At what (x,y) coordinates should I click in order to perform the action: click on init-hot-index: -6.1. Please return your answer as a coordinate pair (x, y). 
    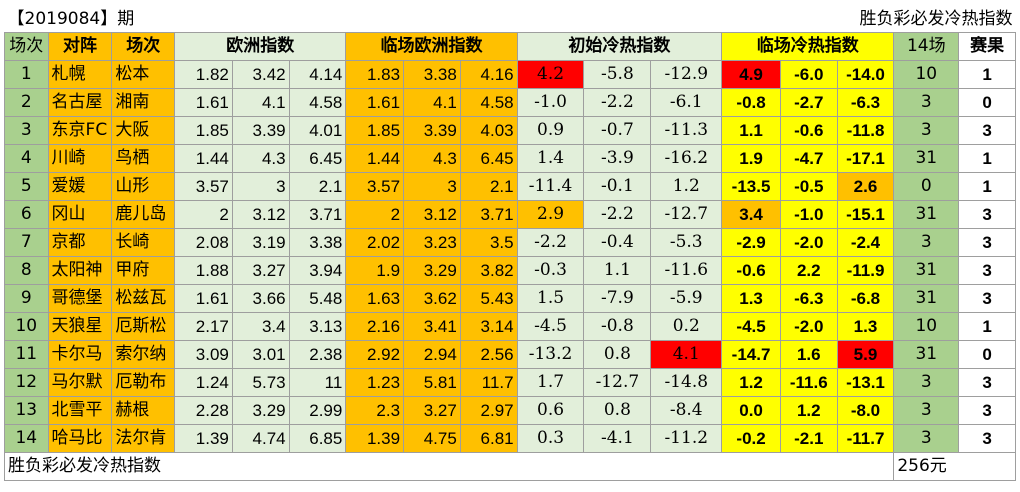
    Looking at the image, I should click on (686, 102).